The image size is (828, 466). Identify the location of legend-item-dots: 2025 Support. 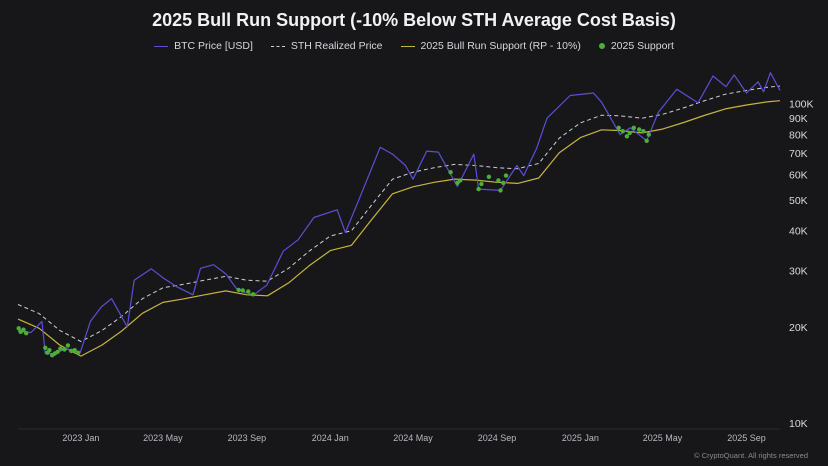
(636, 46).